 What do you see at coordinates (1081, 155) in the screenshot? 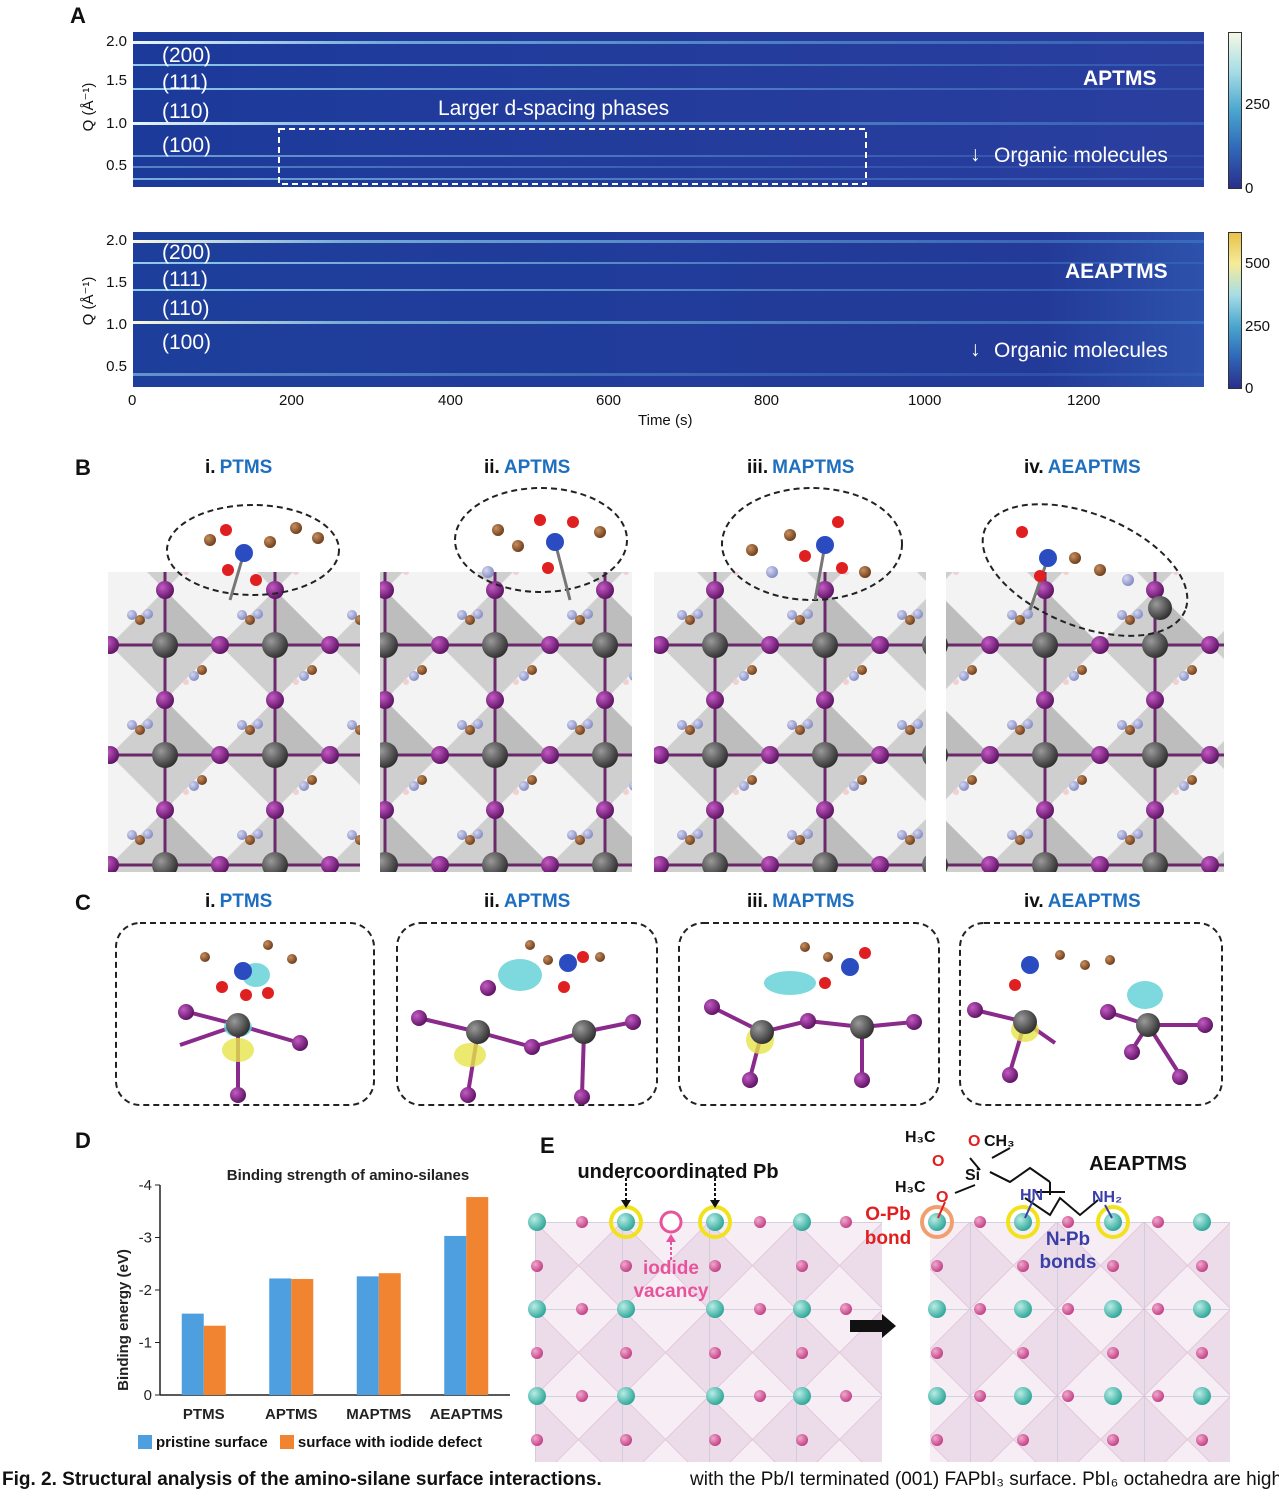
I see `organic-molecules-label-top: Organic molecules` at bounding box center [1081, 155].